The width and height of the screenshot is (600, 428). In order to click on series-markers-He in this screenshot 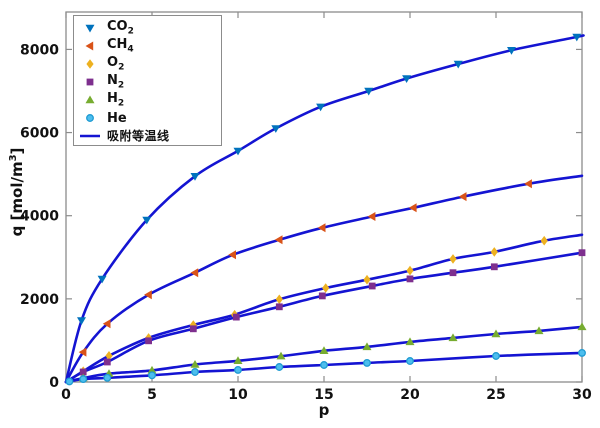, I will do `click(325, 367)`.